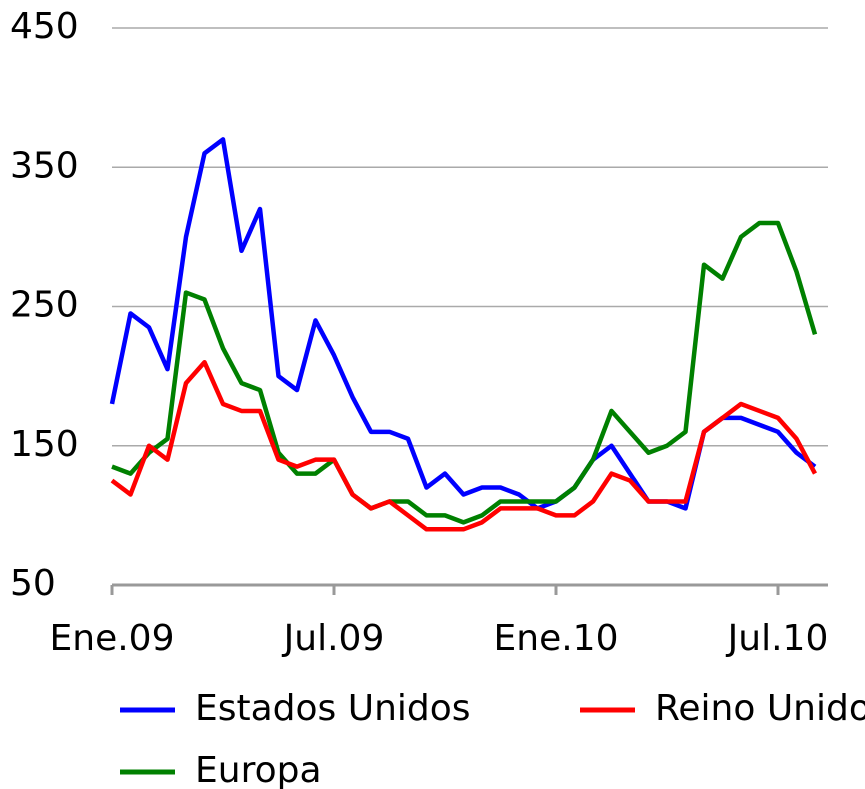 The image size is (865, 789). I want to click on legend-label: Reino Unido, so click(760, 708).